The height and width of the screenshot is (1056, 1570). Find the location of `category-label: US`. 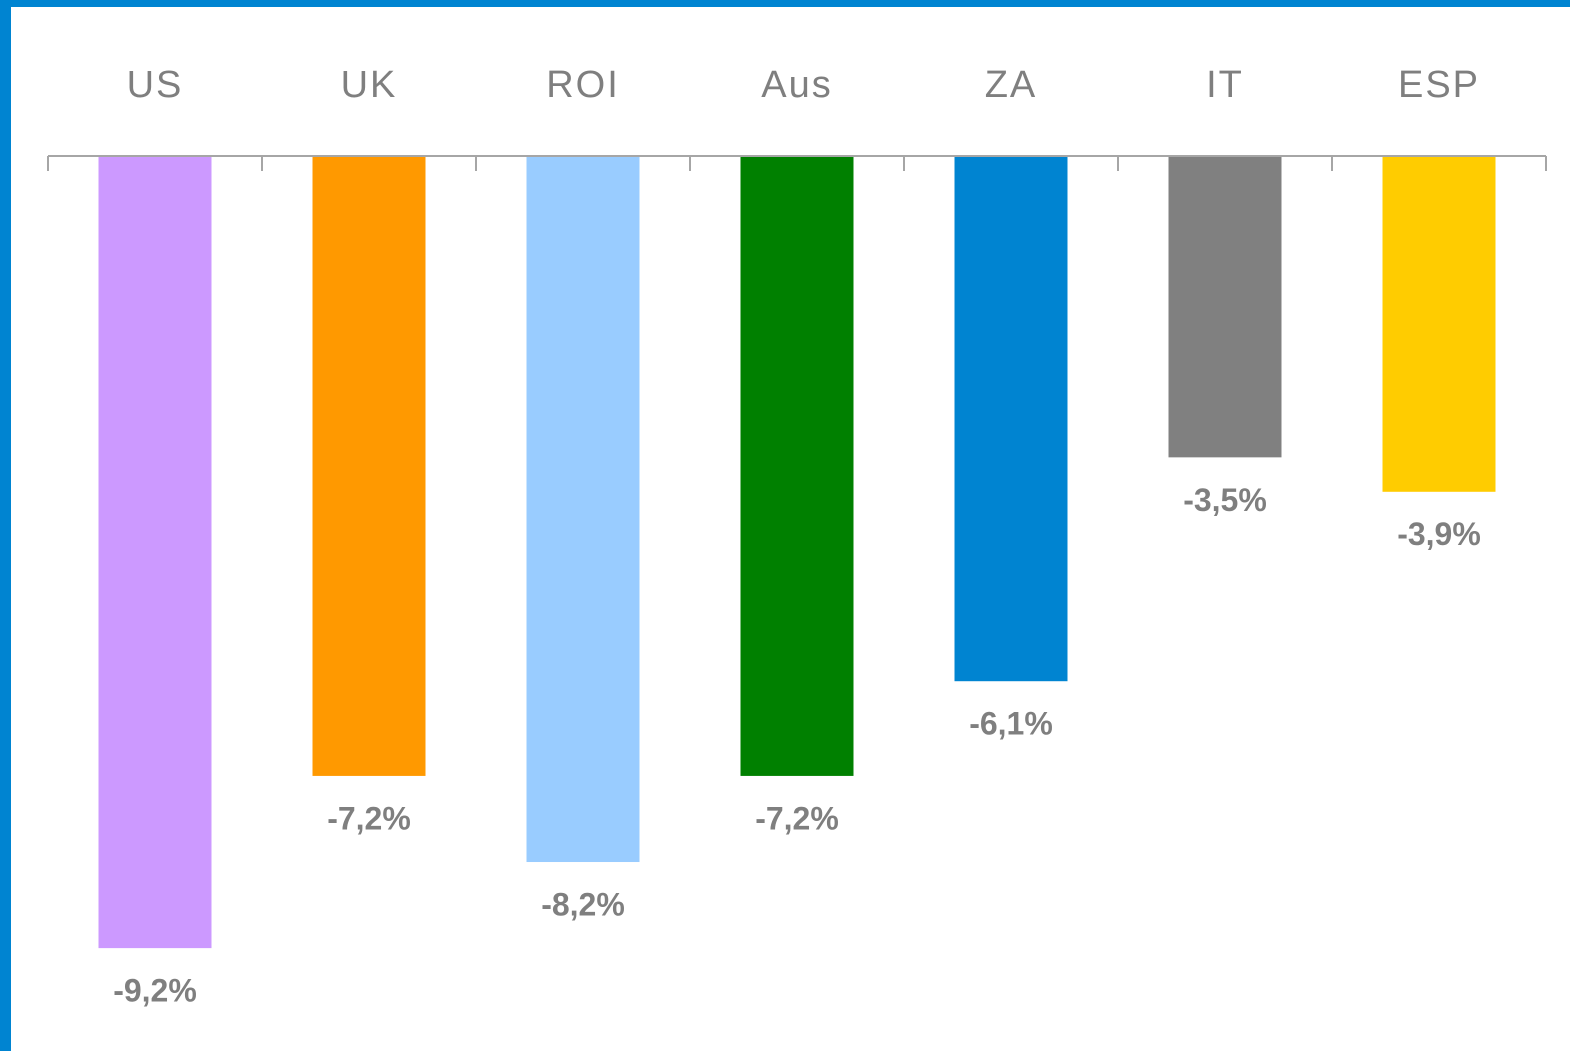

category-label: US is located at coordinates (155, 85).